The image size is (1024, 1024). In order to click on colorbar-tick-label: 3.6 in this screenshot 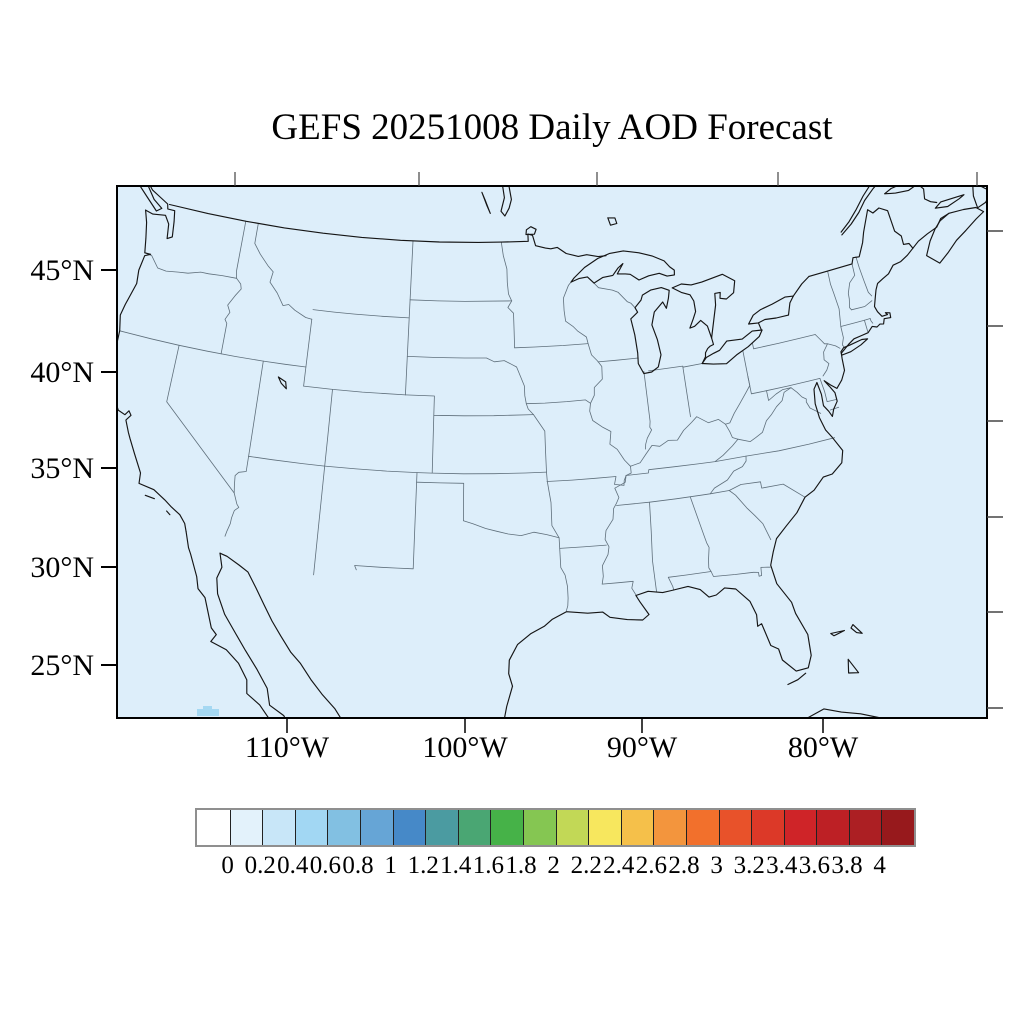, I will do `click(814, 865)`.